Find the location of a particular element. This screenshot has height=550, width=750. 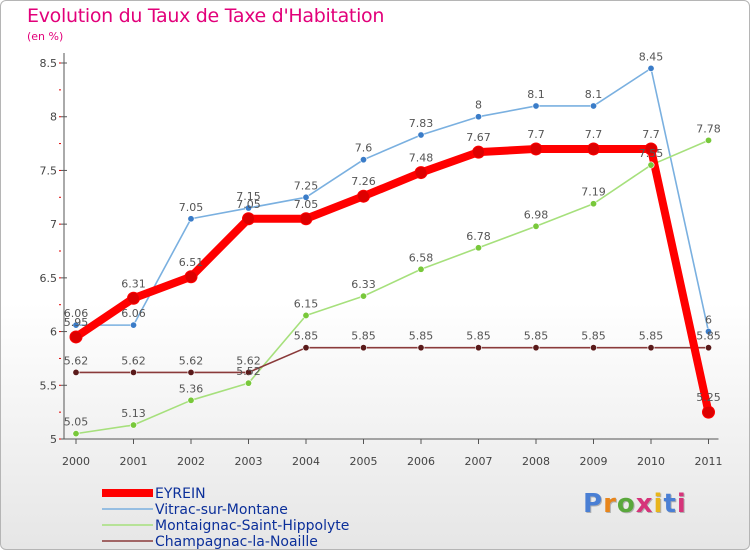

data-label: 5.95 is located at coordinates (76, 322).